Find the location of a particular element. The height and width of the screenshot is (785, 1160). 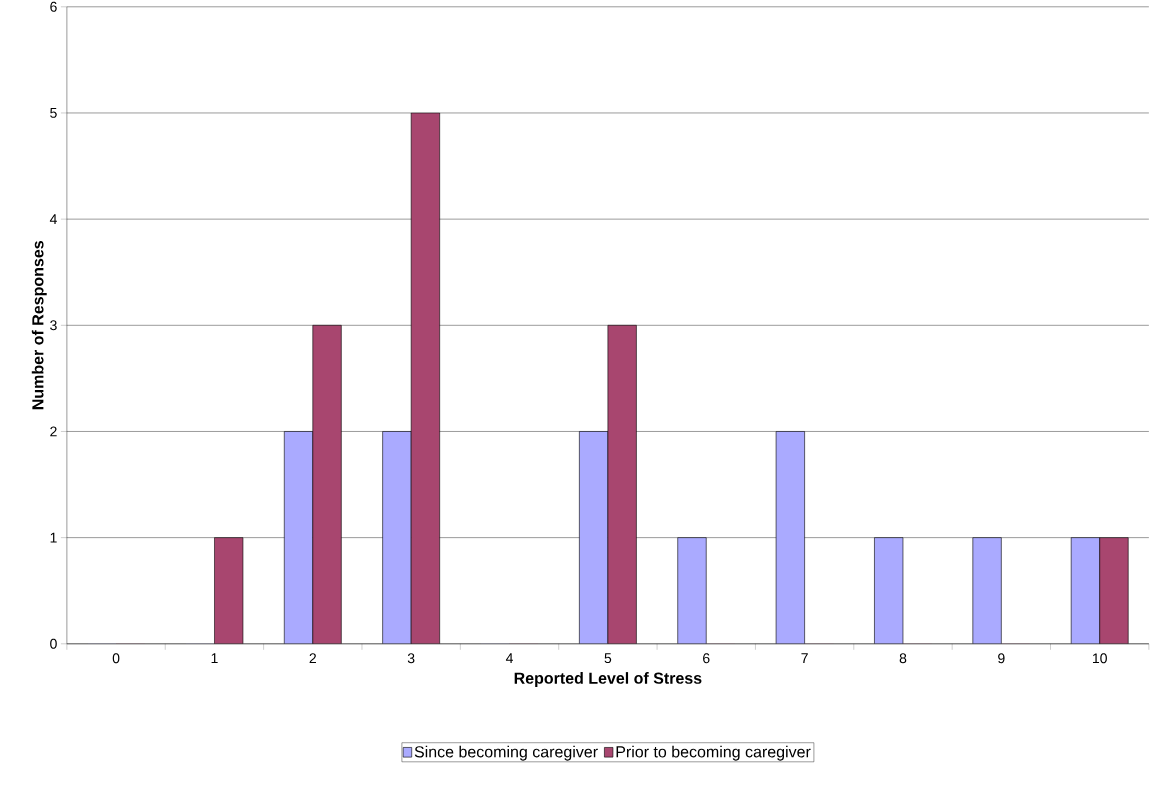

x-tick-label: 8 is located at coordinates (903, 658).